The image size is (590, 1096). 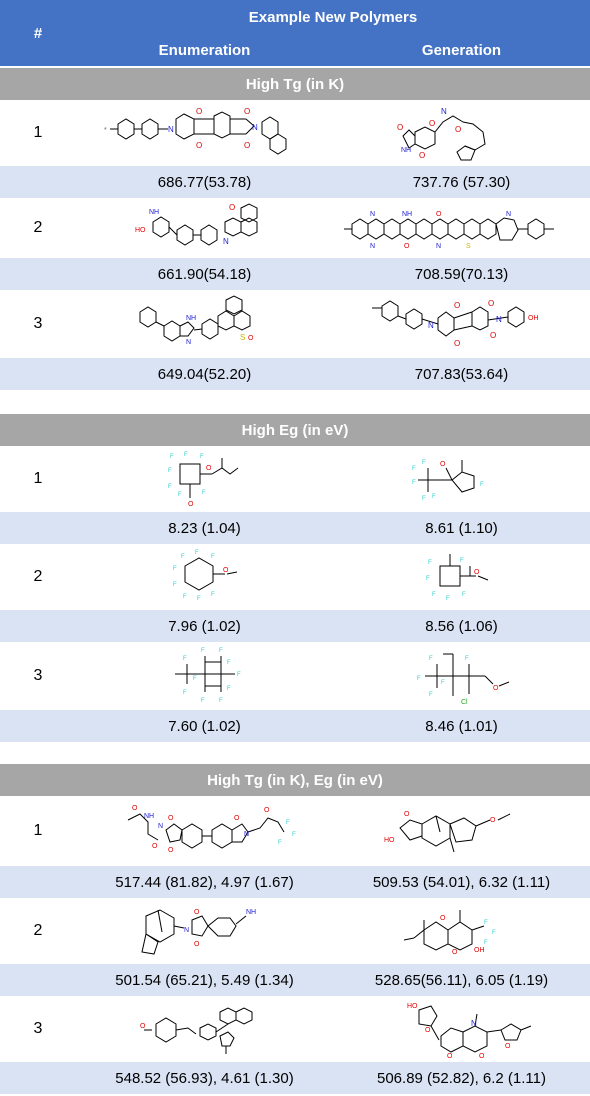 I want to click on molecule-image: O, so click(x=196, y=1030).